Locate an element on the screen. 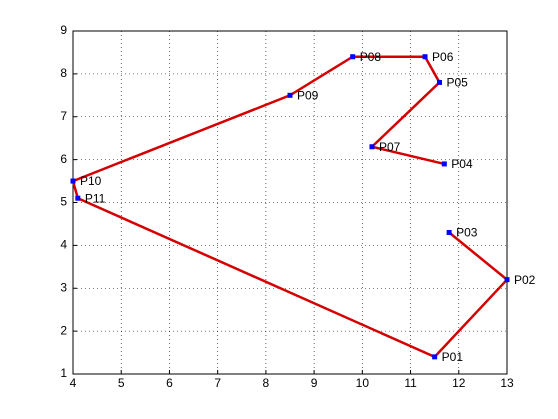  point-label: P03 is located at coordinates (467, 233).